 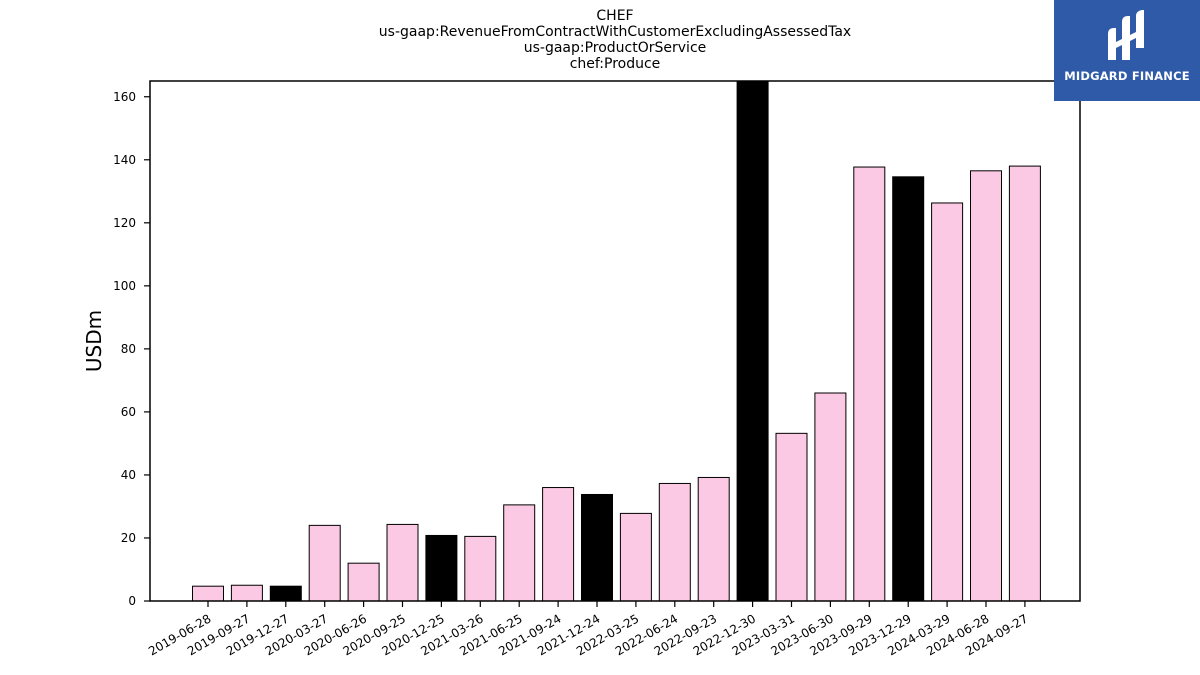 What do you see at coordinates (128, 412) in the screenshot?
I see `y-tick-label: 60` at bounding box center [128, 412].